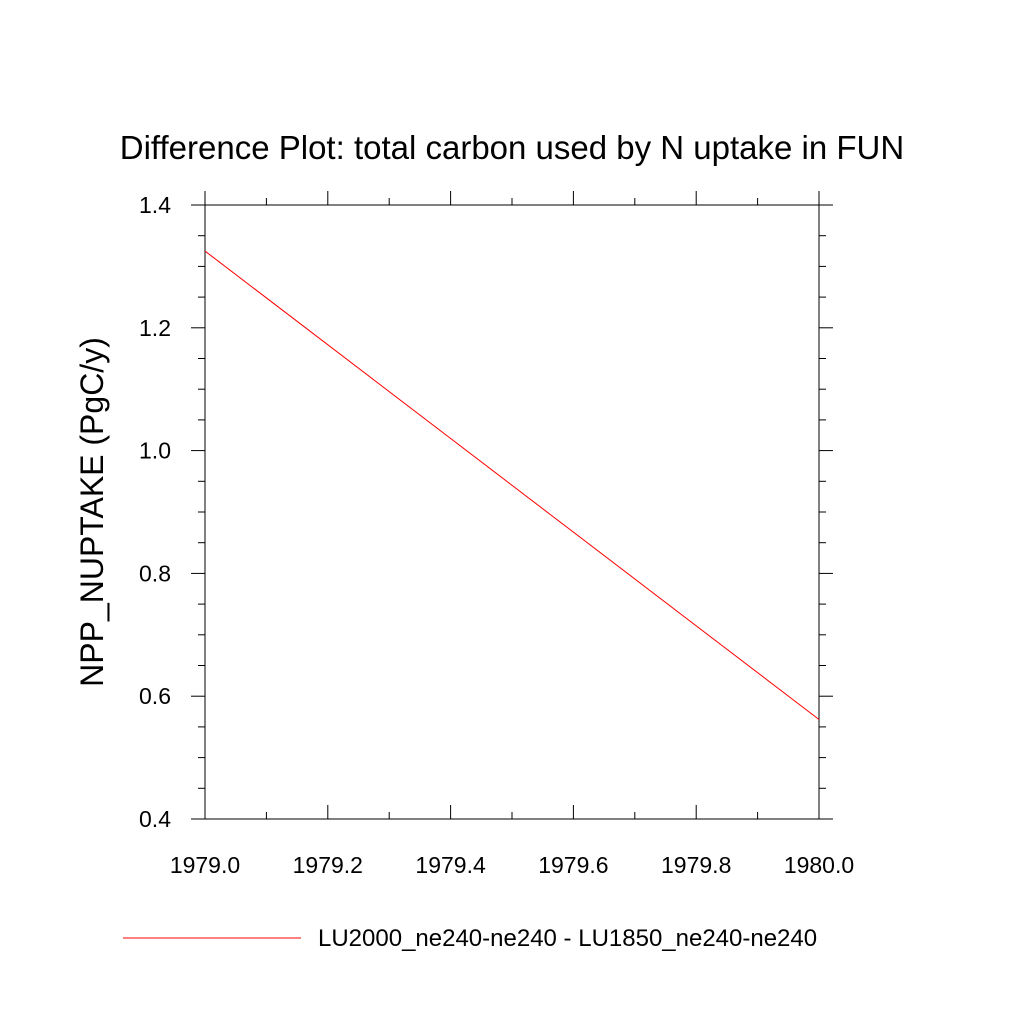 The image size is (1024, 1024). Describe the element at coordinates (205, 865) in the screenshot. I see `x-tick-label: 1979.0` at that location.